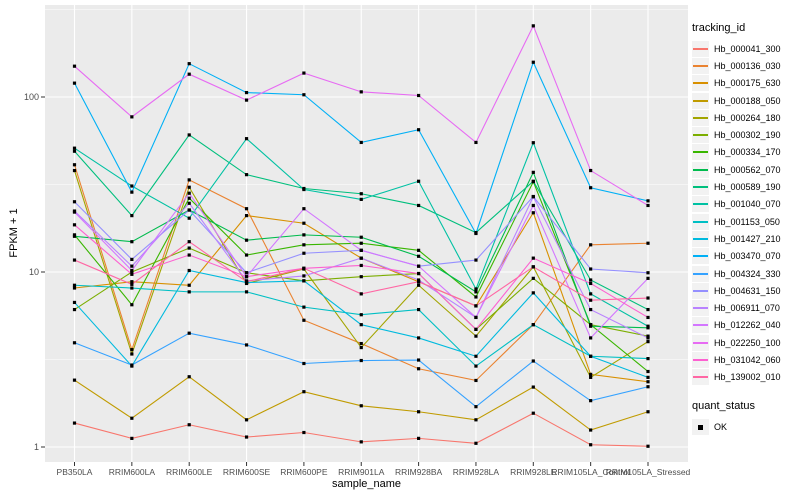 This screenshot has height=500, width=800. I want to click on legend-item-label: Hb_001427_210, so click(747, 238).